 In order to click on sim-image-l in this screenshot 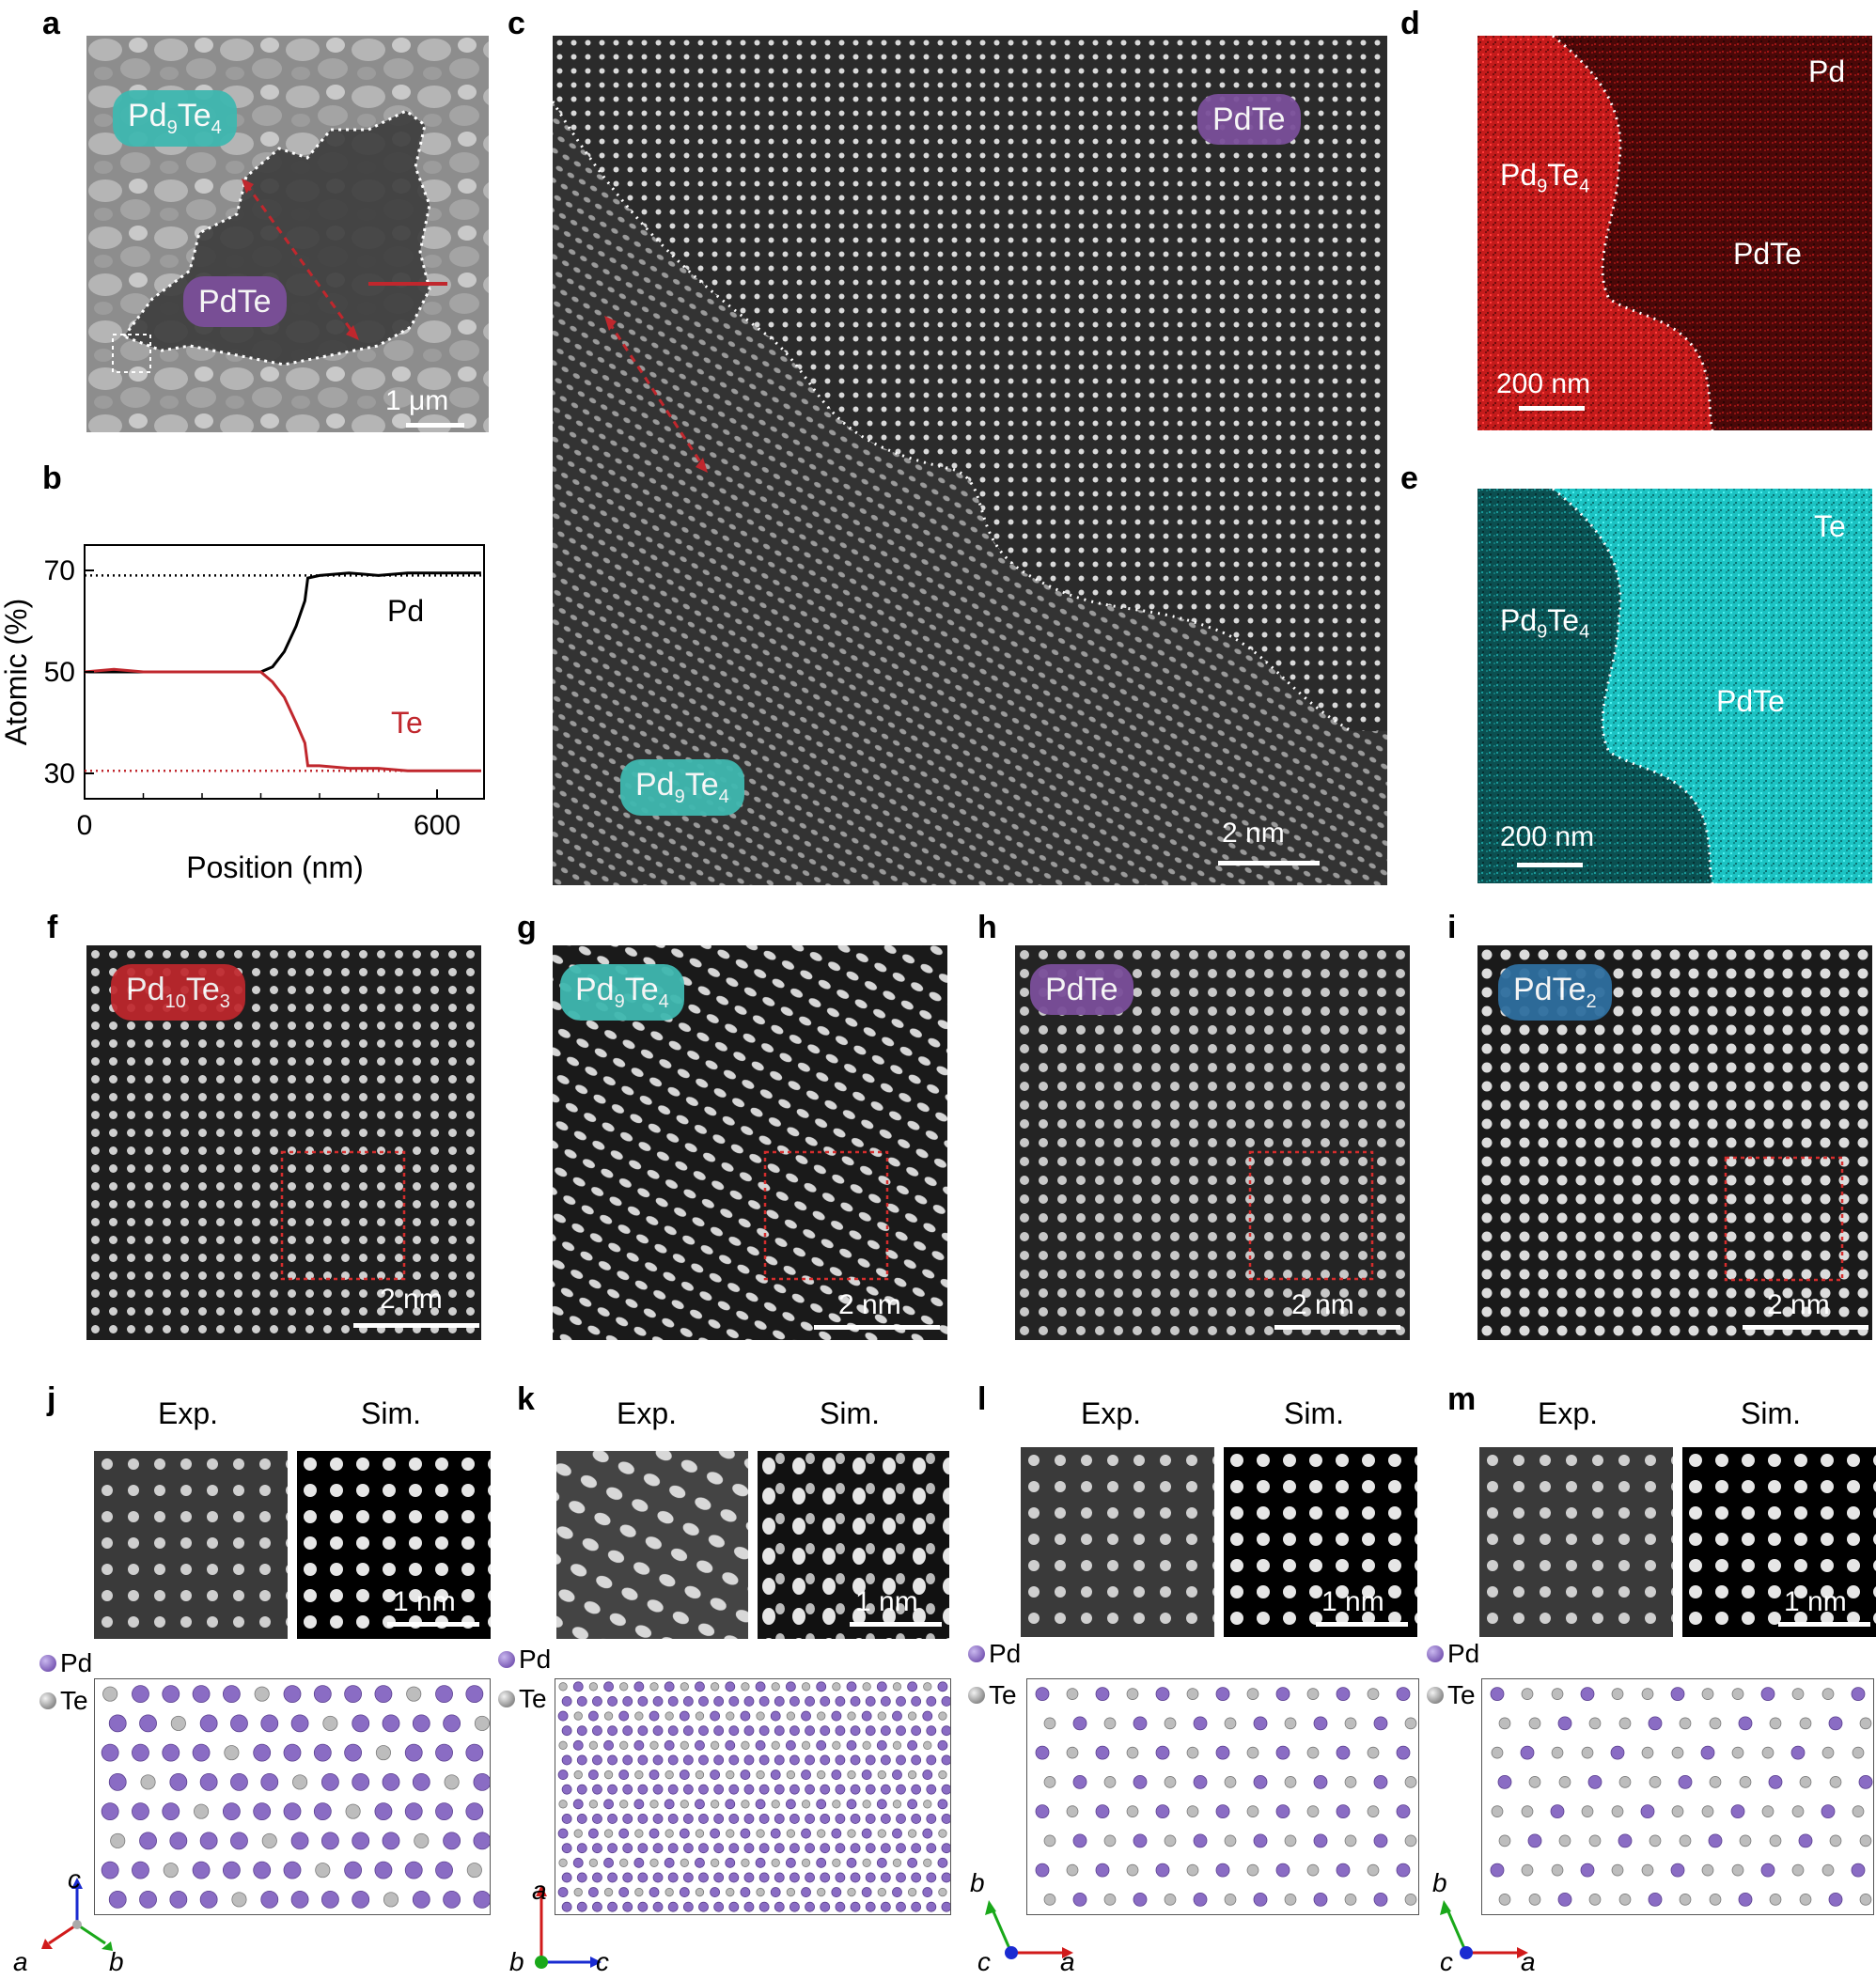, I will do `click(1320, 1542)`.